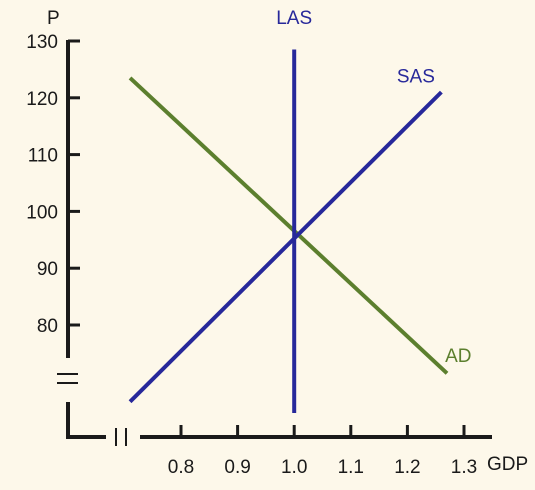 This screenshot has height=490, width=535. I want to click on y-axis-ticks: 80 90 100 110 120 130, so click(53, 184).